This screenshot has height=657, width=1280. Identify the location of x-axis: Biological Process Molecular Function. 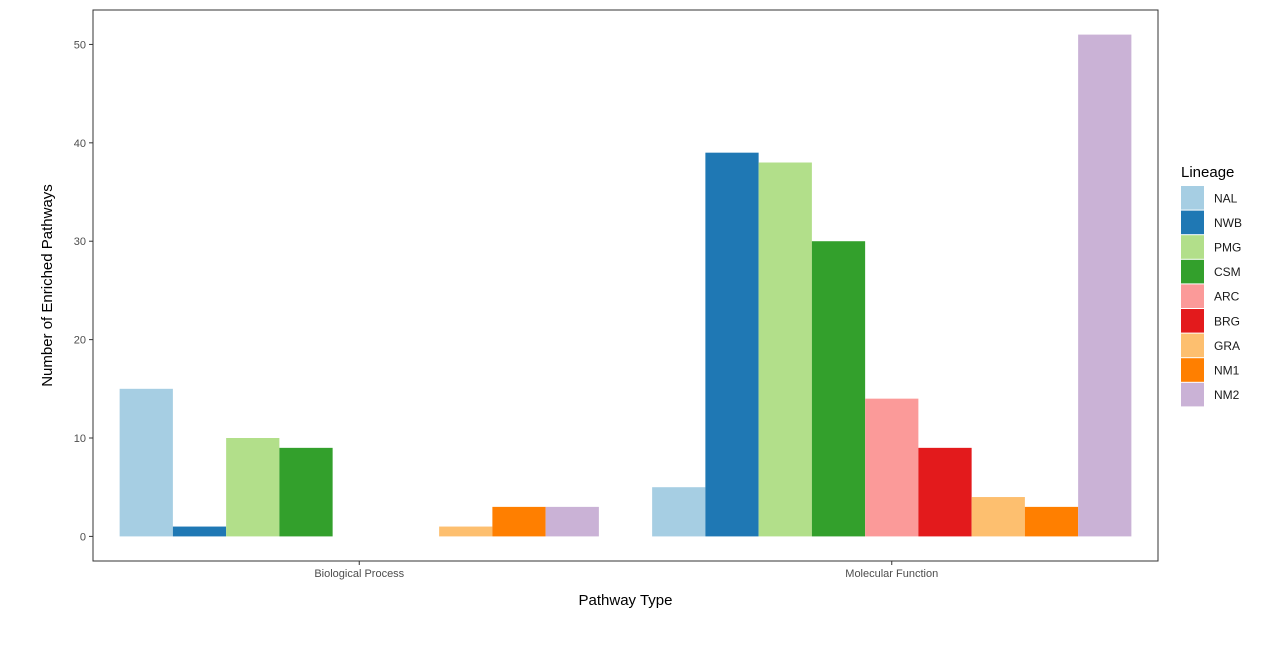
(626, 570).